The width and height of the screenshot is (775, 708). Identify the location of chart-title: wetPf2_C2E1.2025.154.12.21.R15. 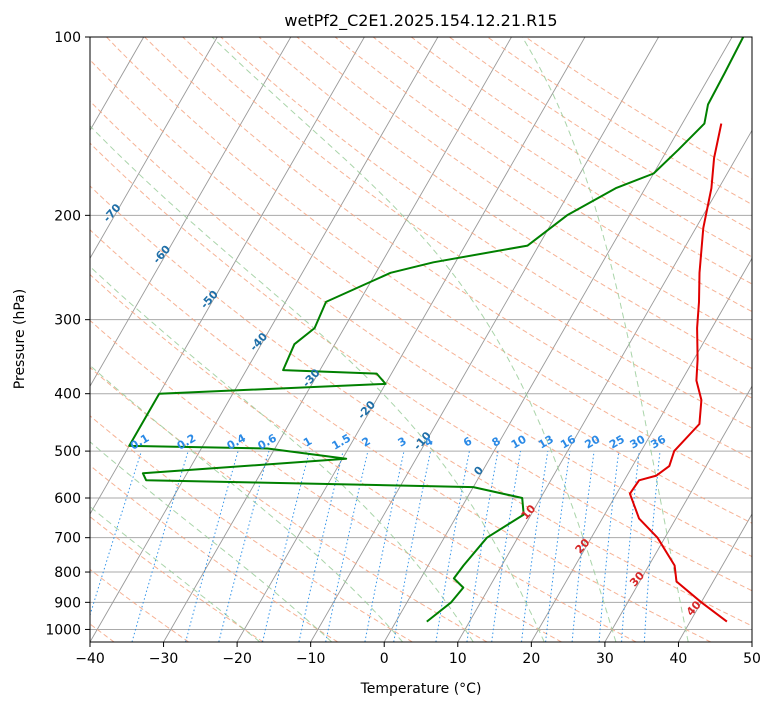
(420, 21).